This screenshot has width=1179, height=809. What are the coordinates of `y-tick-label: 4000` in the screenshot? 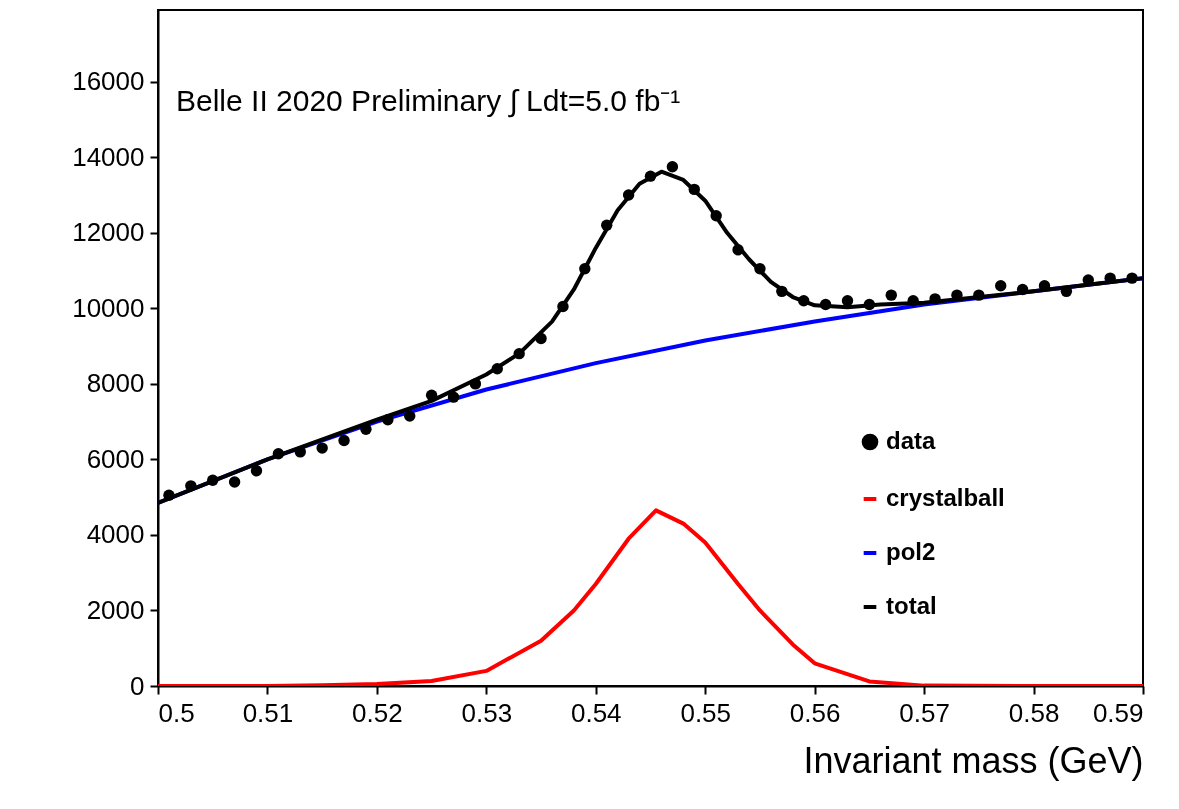 It's located at (115, 534).